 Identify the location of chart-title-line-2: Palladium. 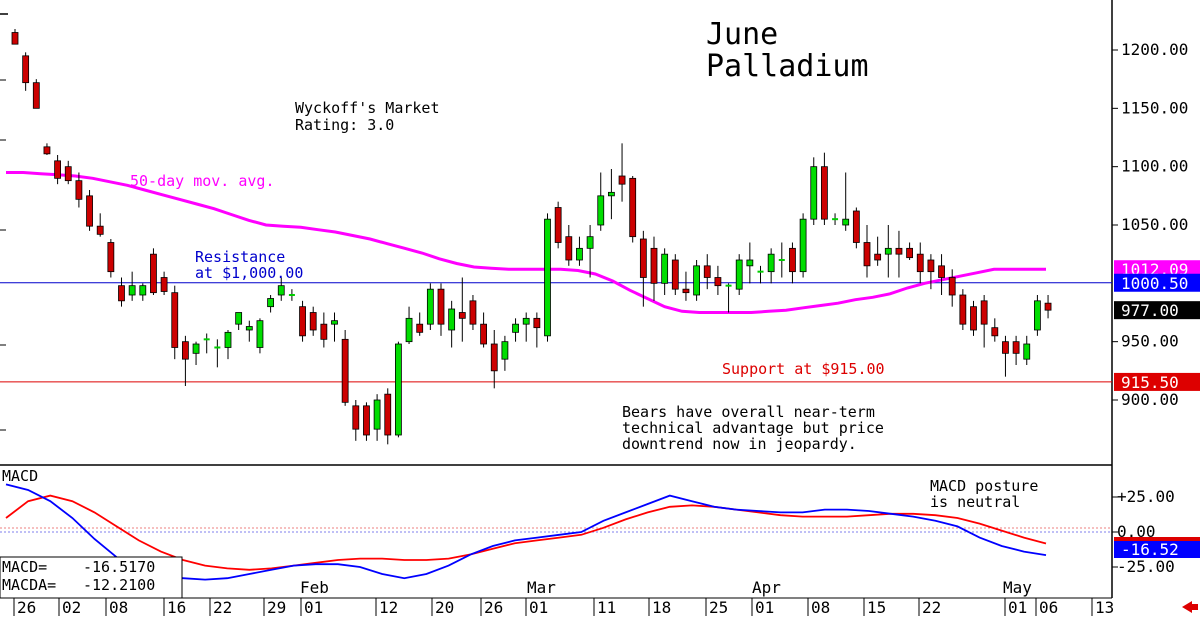
(787, 66).